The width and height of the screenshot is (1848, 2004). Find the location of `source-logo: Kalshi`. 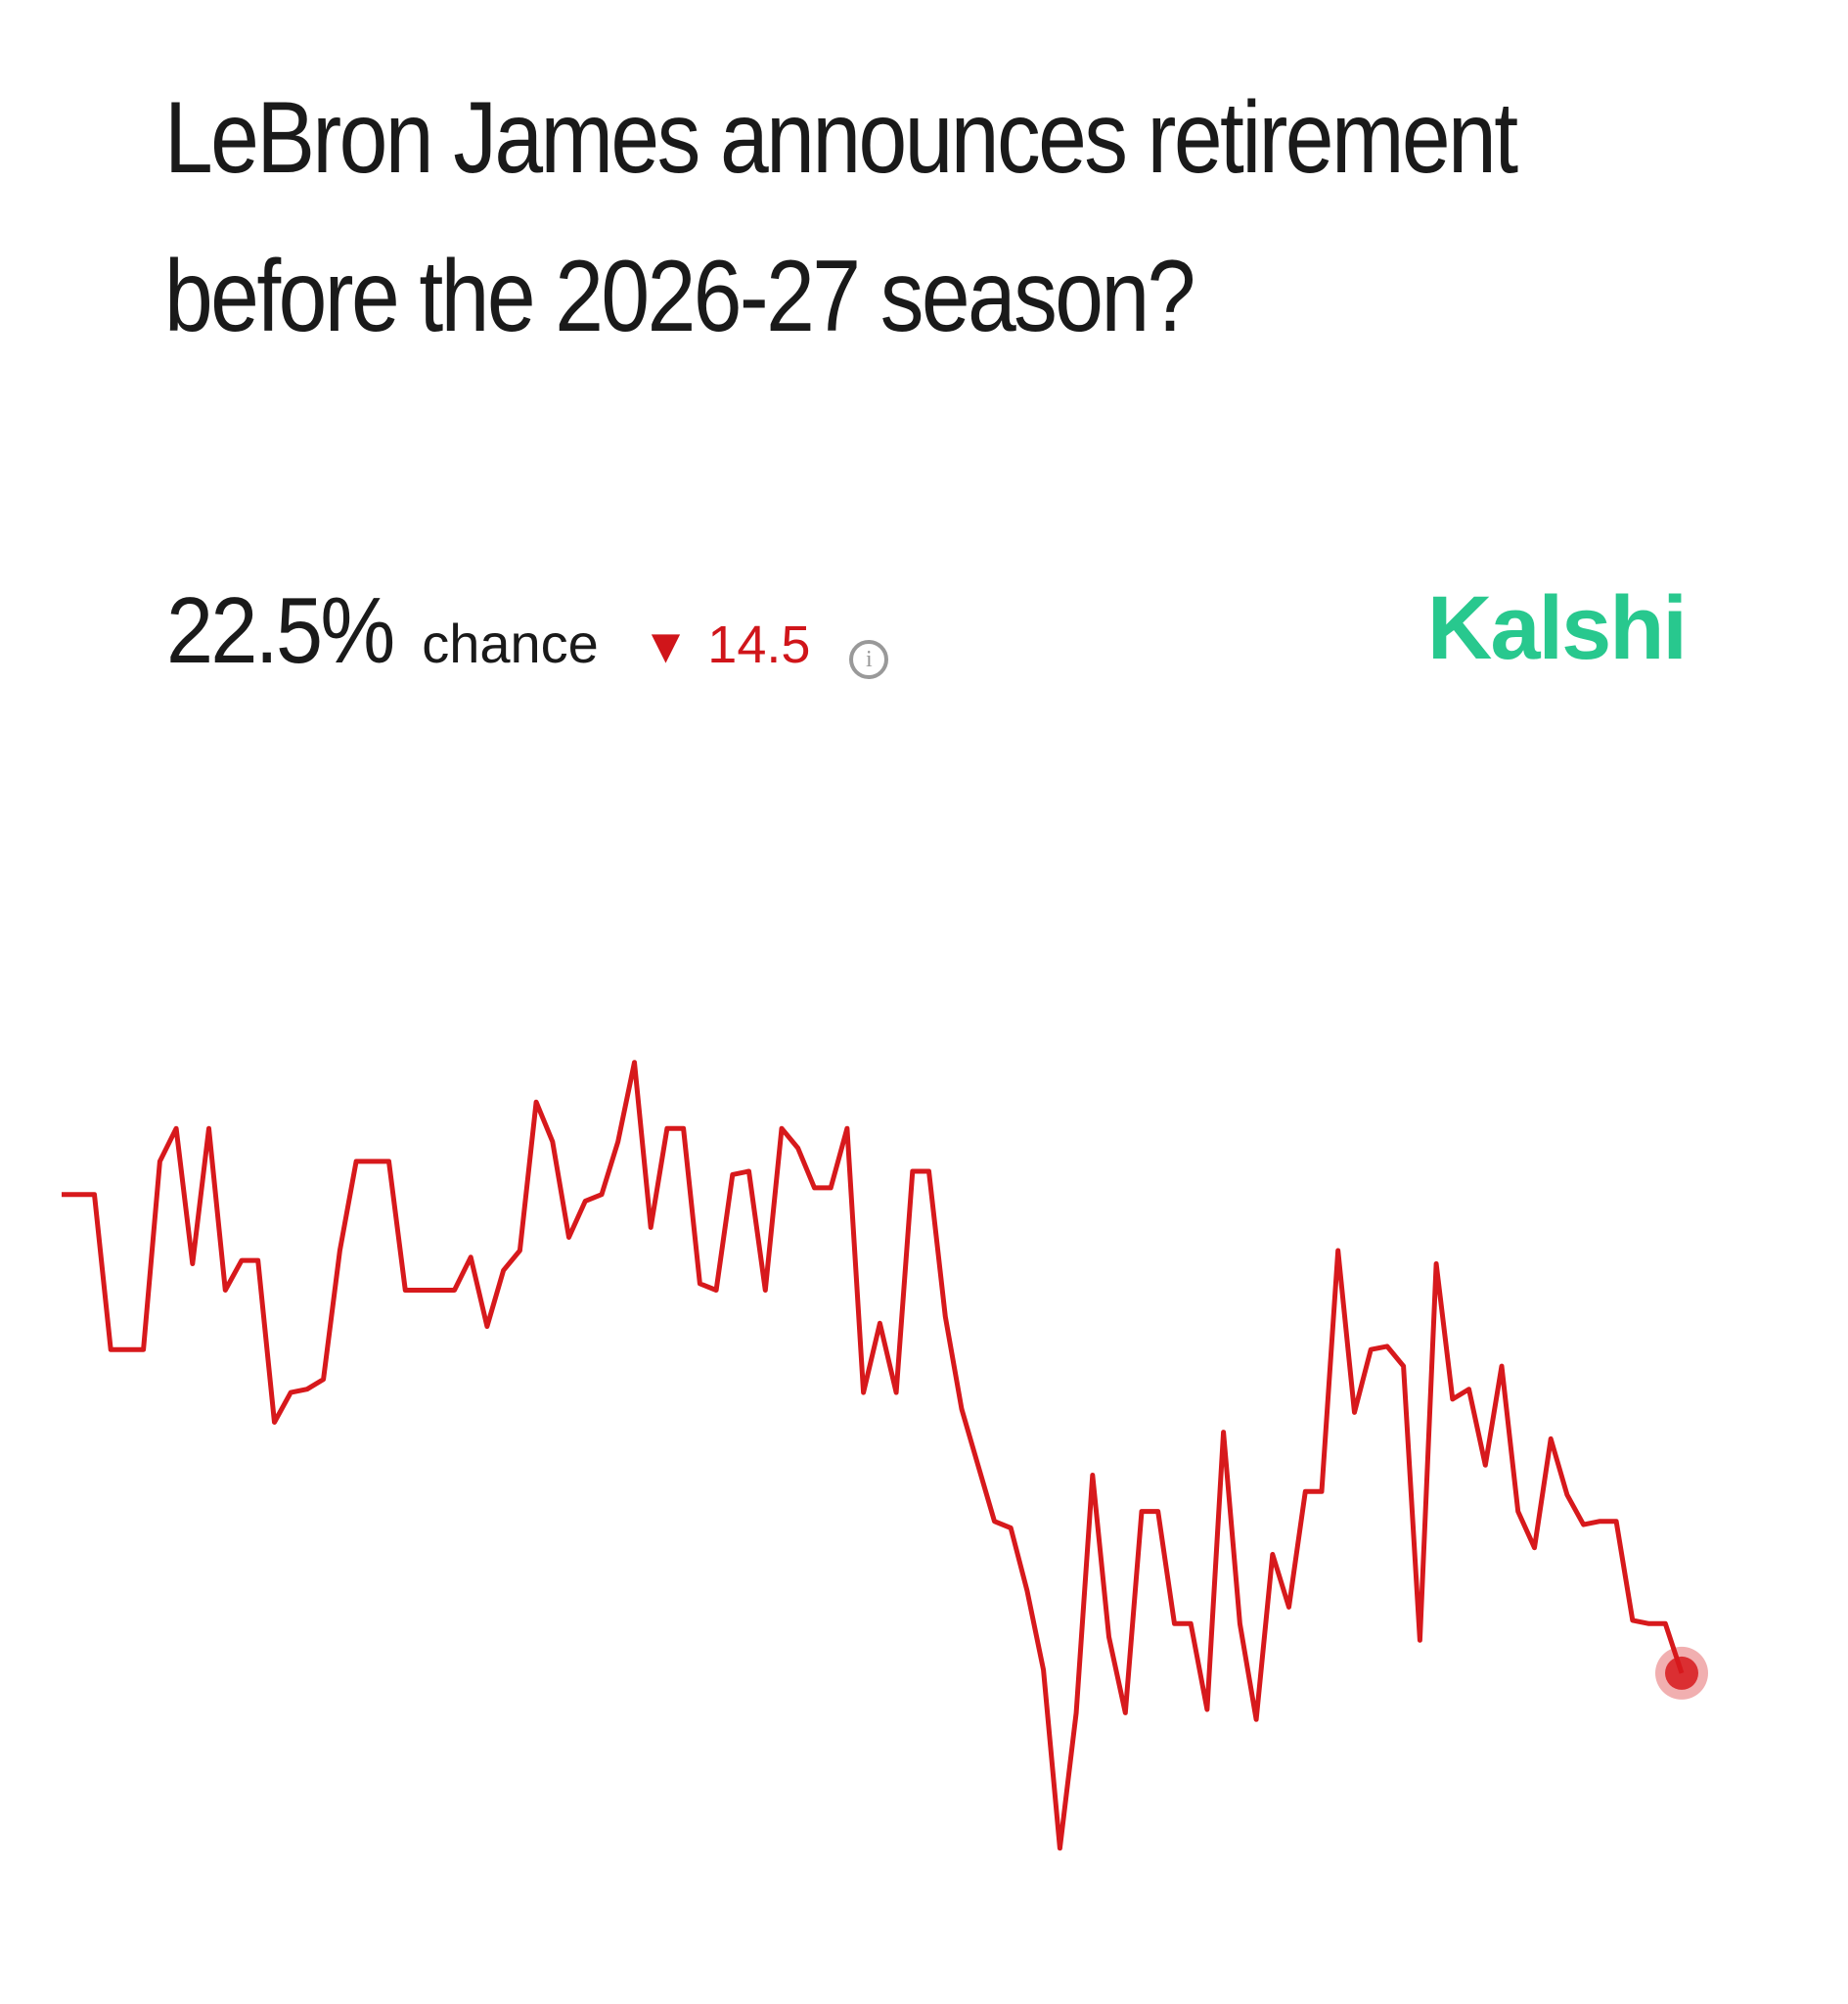

source-logo: Kalshi is located at coordinates (1557, 628).